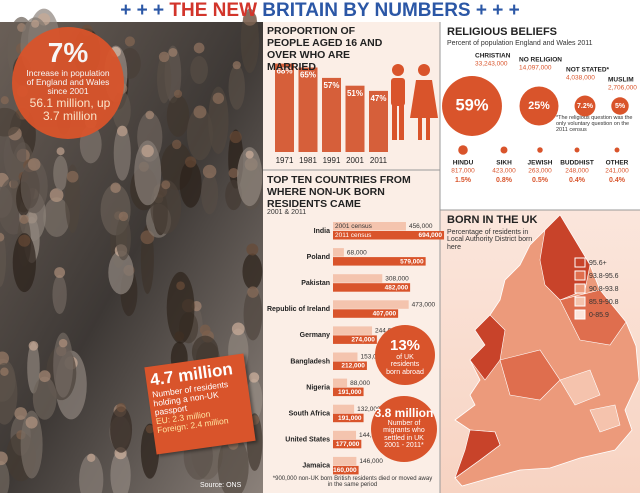 Image resolution: width=640 pixels, height=493 pixels. Describe the element at coordinates (385, 314) in the screenshot. I see `value-label: 407,000` at that location.